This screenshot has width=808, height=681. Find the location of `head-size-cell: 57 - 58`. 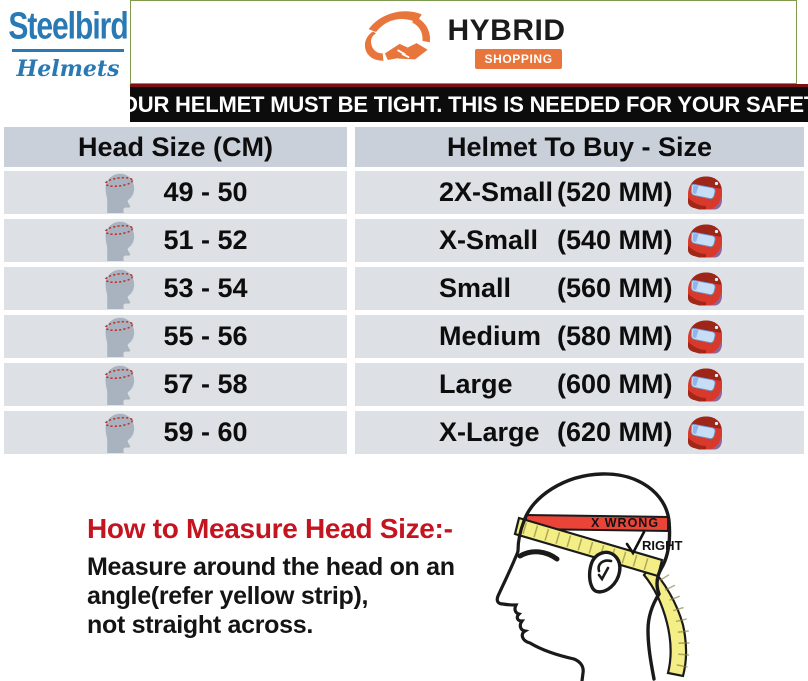

head-size-cell: 57 - 58 is located at coordinates (175, 384).